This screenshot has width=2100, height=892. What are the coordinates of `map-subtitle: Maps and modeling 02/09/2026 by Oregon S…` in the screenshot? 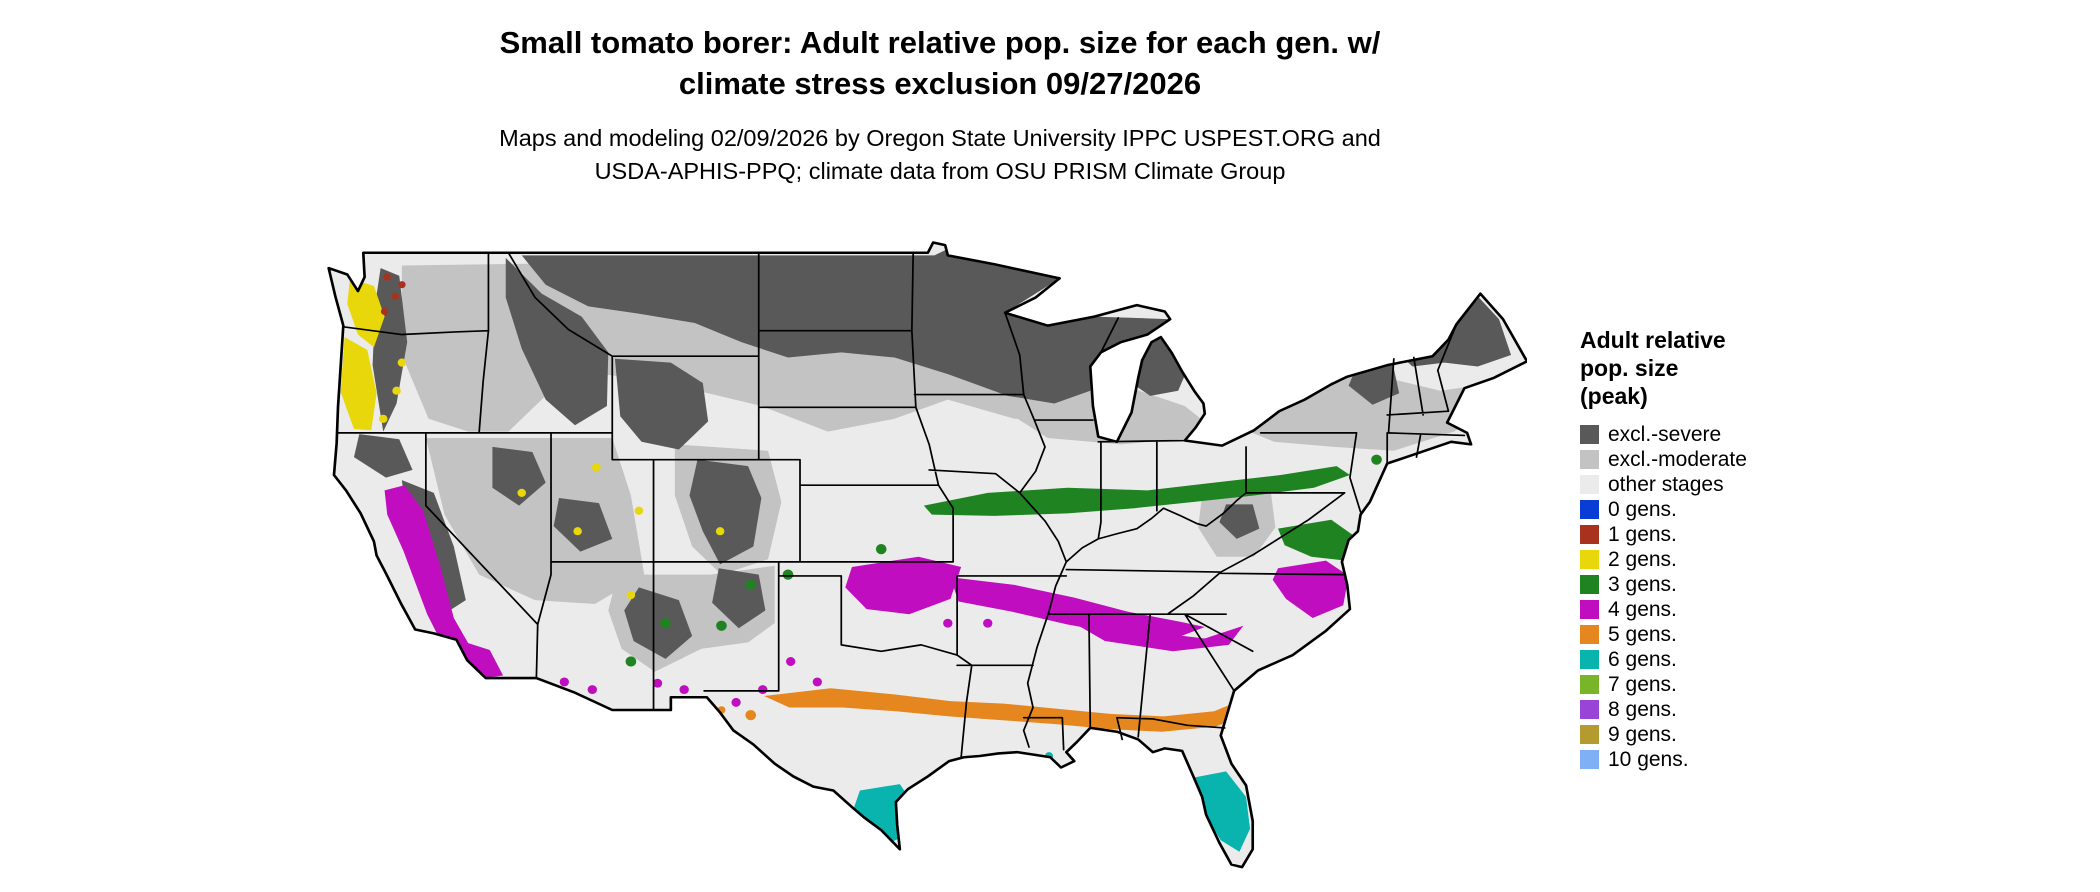 It's located at (940, 155).